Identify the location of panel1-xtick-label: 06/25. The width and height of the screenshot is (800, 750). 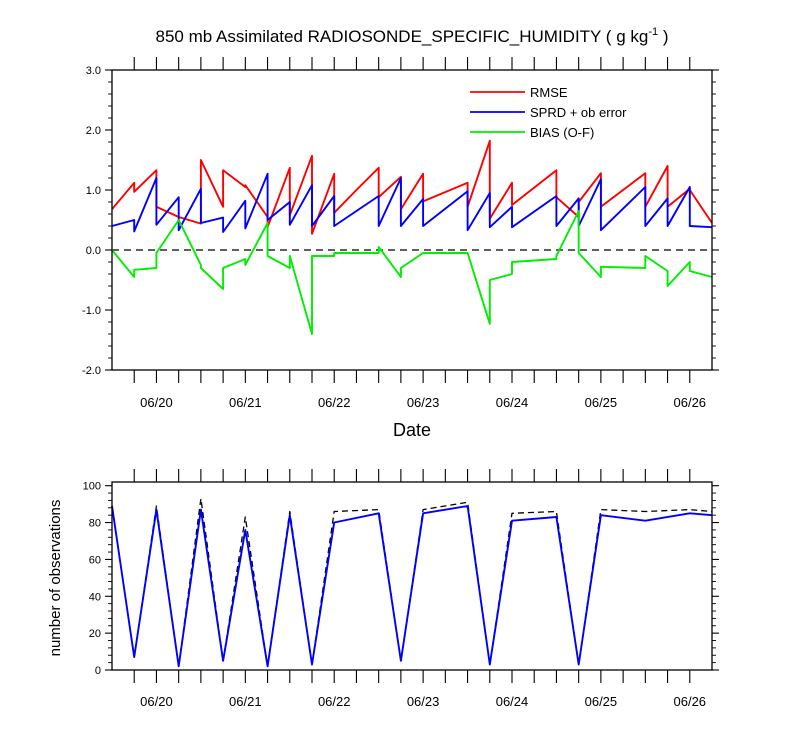
(601, 701).